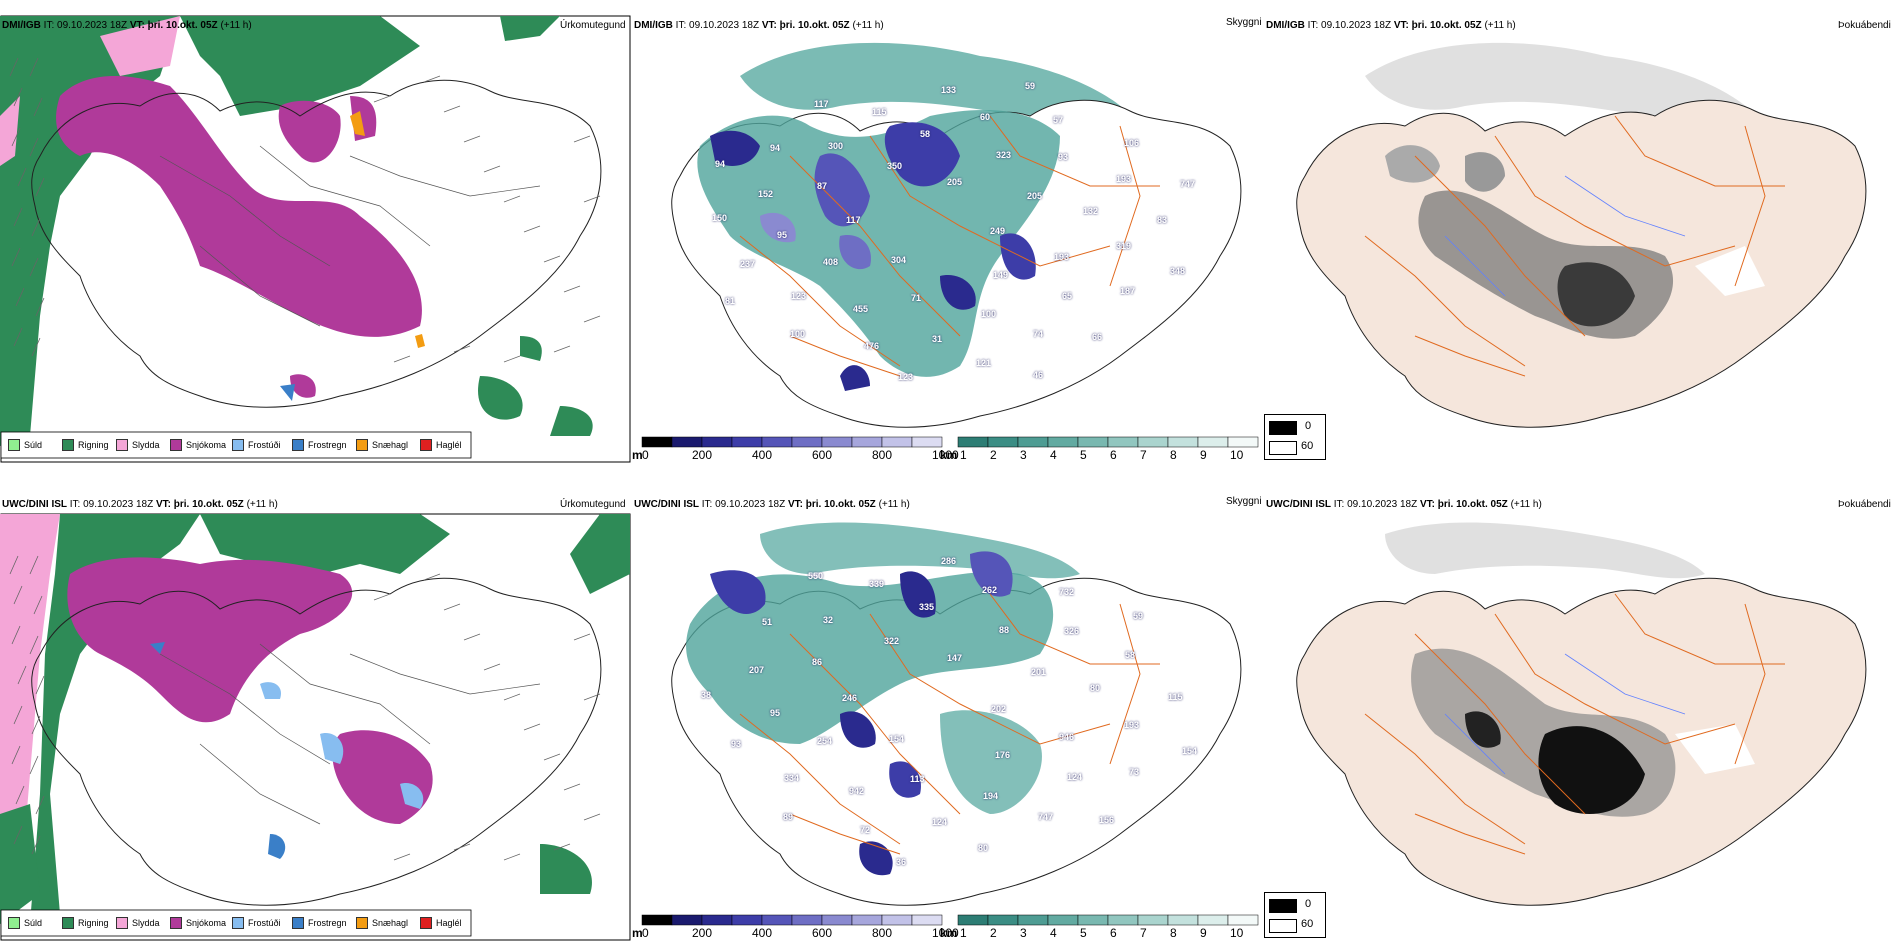  What do you see at coordinates (1097, 337) in the screenshot?
I see `visibility-point-label: 66` at bounding box center [1097, 337].